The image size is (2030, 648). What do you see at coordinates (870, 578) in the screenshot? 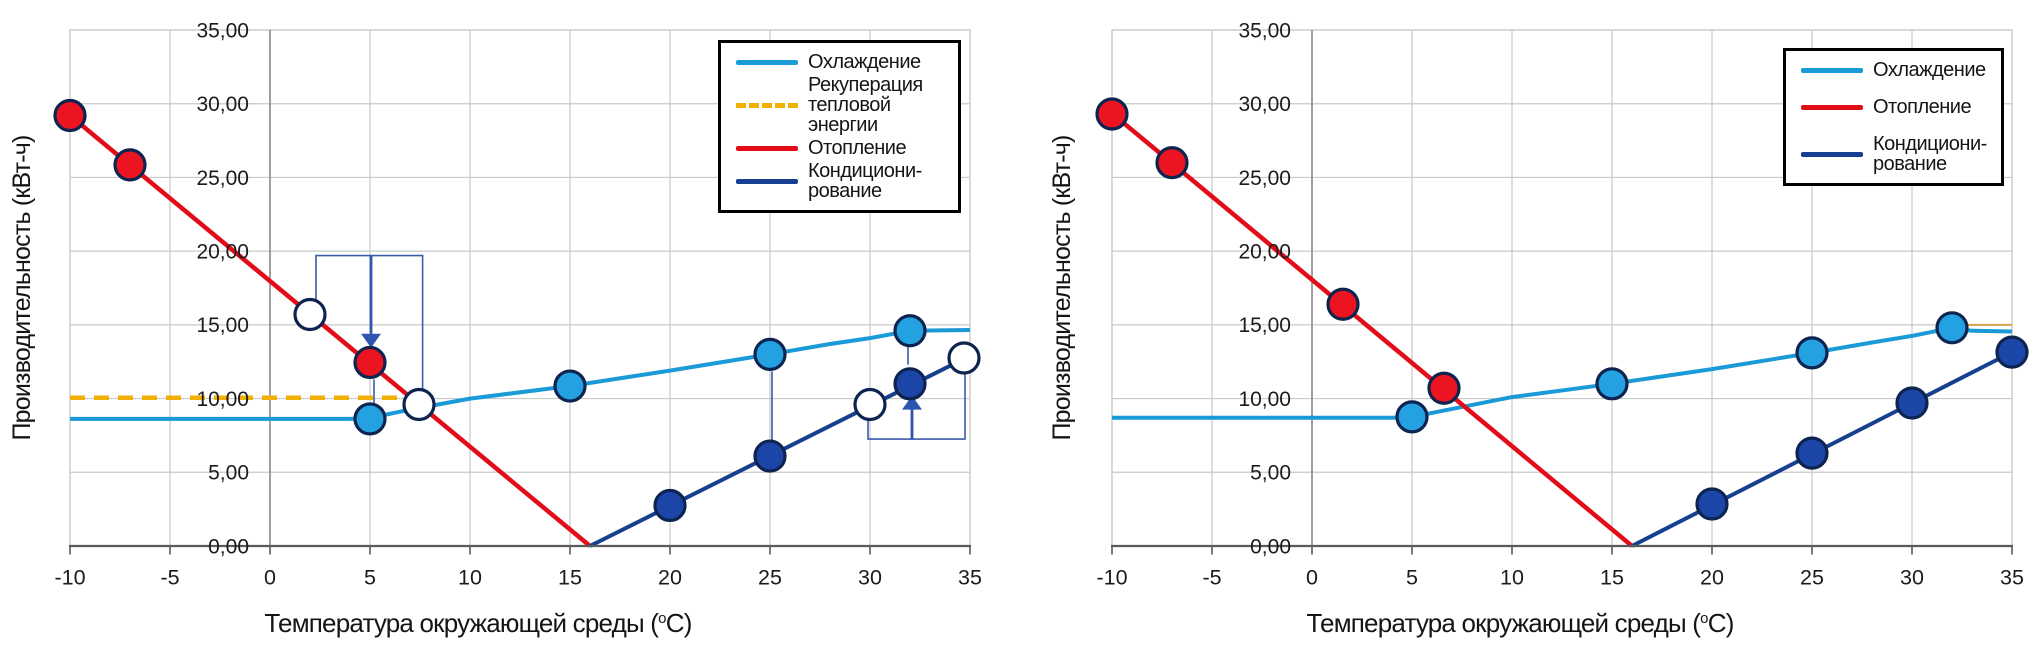
I see `x-tick-label: 30` at bounding box center [870, 578].